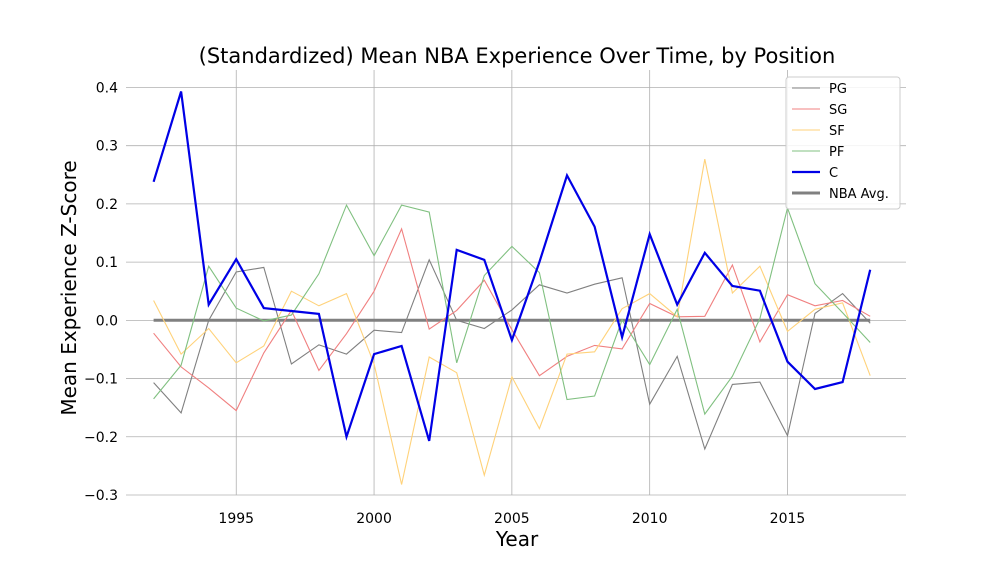  What do you see at coordinates (650, 519) in the screenshot?
I see `x-tick-label: 2010` at bounding box center [650, 519].